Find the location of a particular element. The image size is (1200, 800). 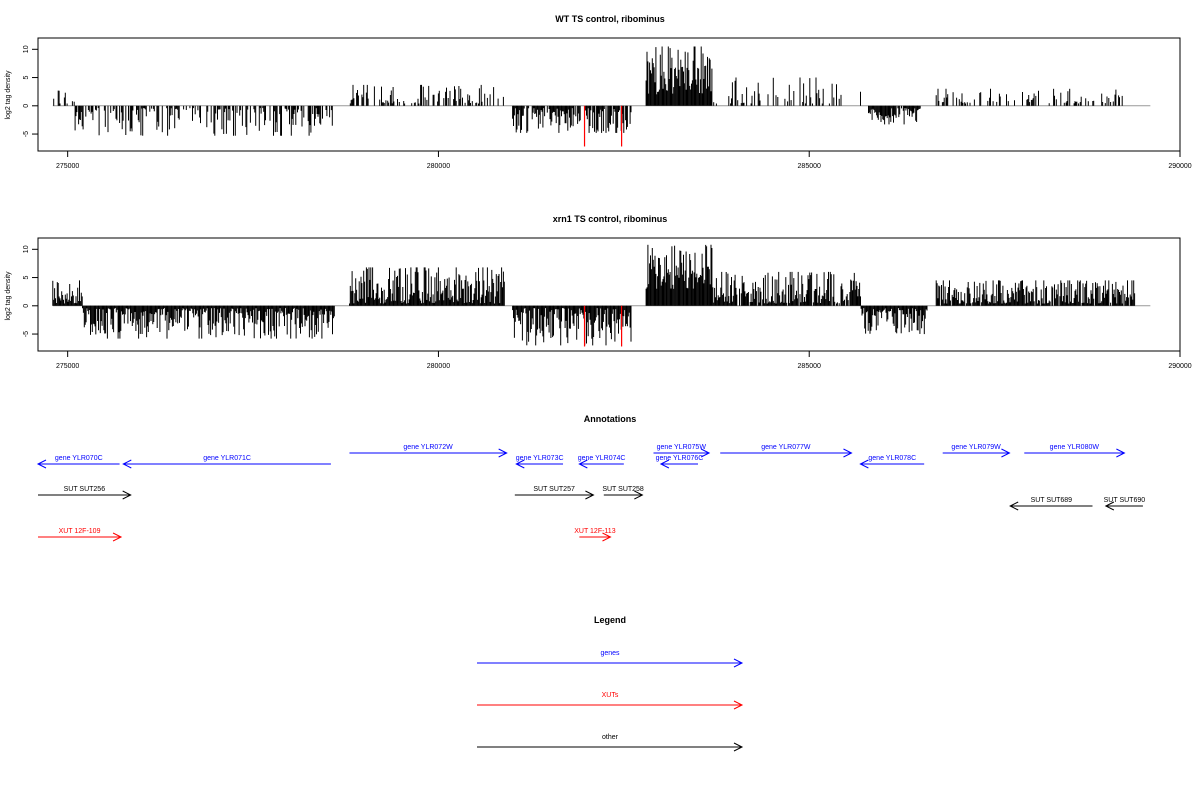

annotation-feature: SUT SUT689 is located at coordinates (1051, 504).